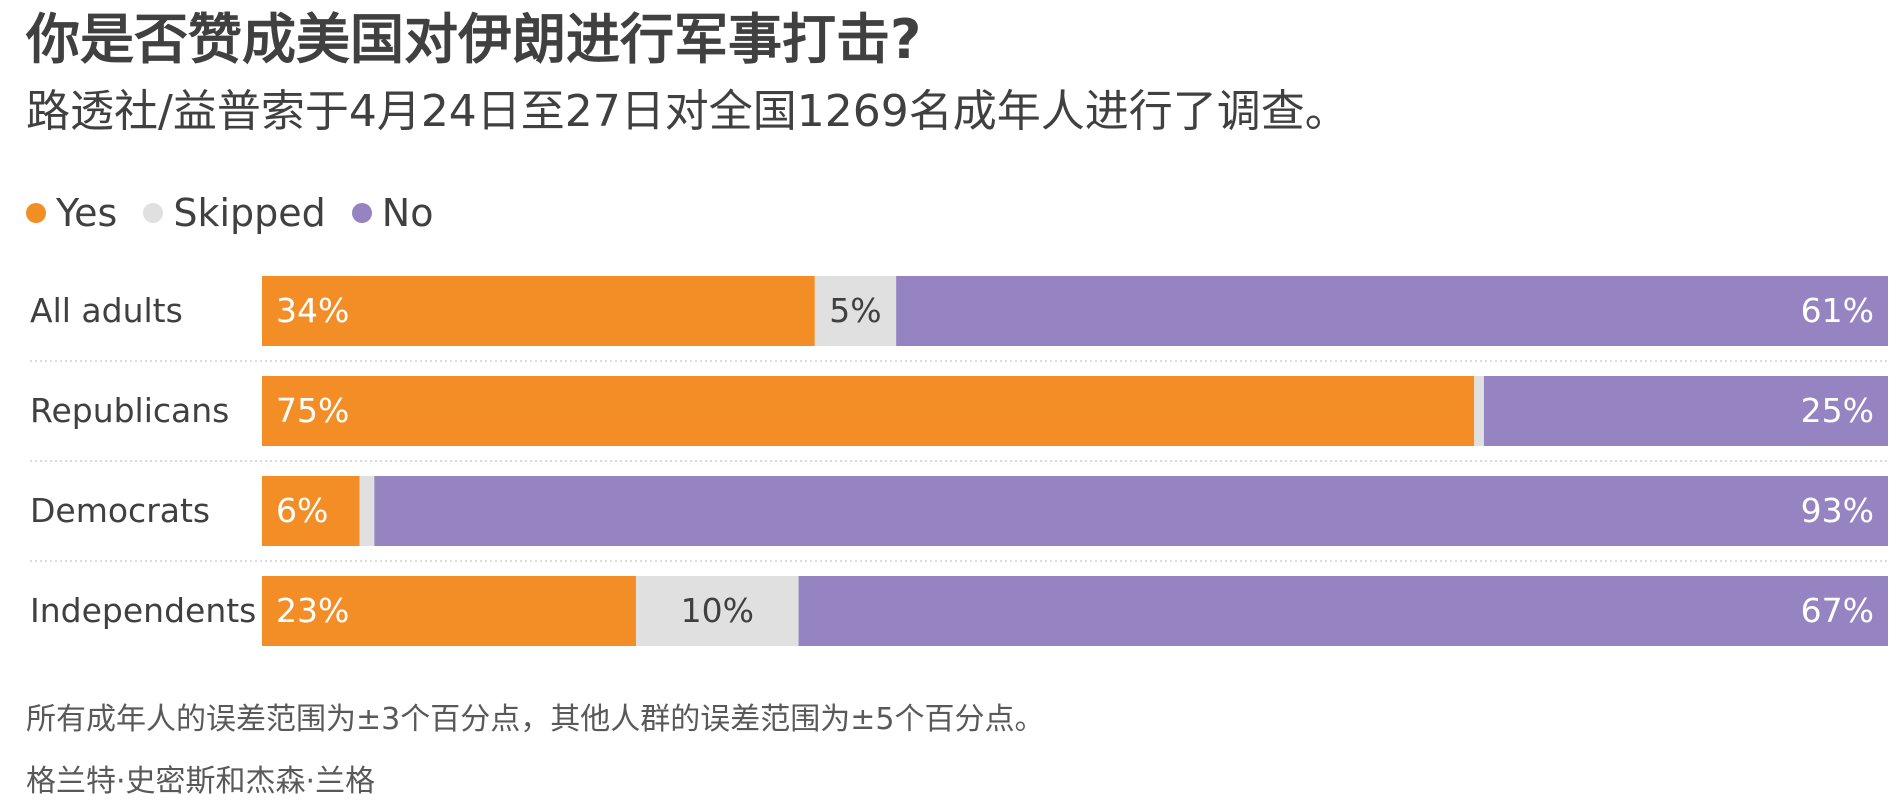  I want to click on data-label-yes-republicans: 75%, so click(312, 410).